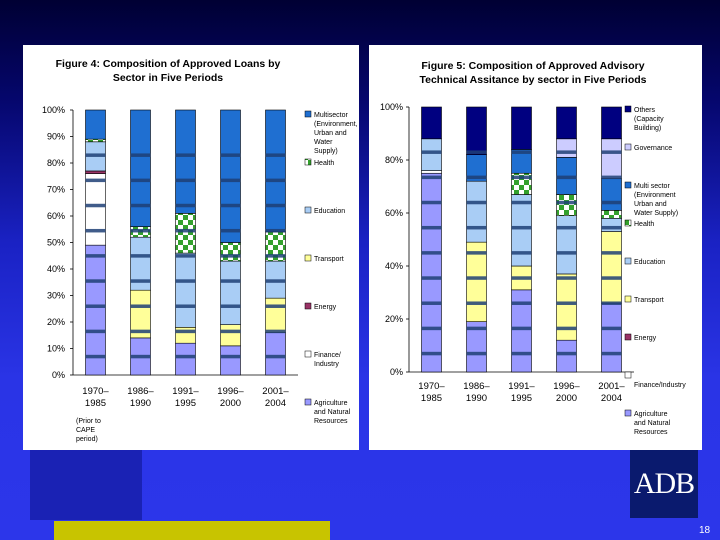 This screenshot has width=720, height=540. Describe the element at coordinates (644, 224) in the screenshot. I see `legend-label-health: Health` at that location.